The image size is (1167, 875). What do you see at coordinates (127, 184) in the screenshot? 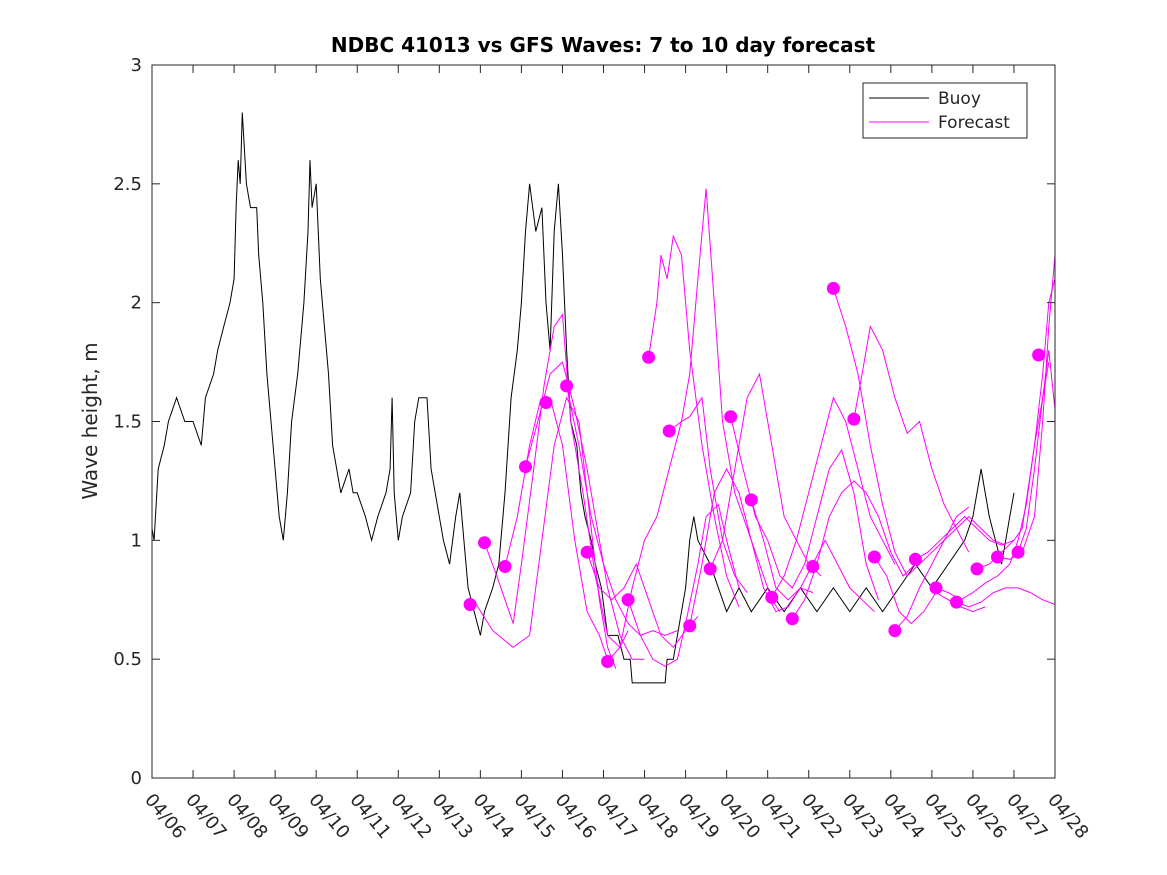
I see `y-tick-label: 2.5` at bounding box center [127, 184].